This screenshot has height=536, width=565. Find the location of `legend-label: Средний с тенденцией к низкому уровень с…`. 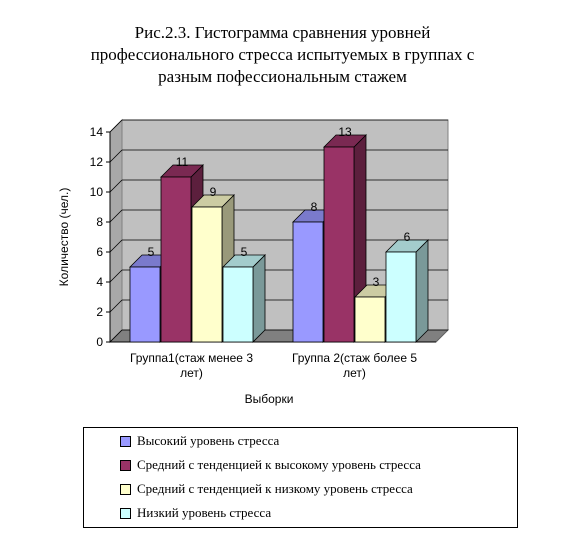

legend-label: Средний с тенденцией к низкому уровень с… is located at coordinates (275, 488).